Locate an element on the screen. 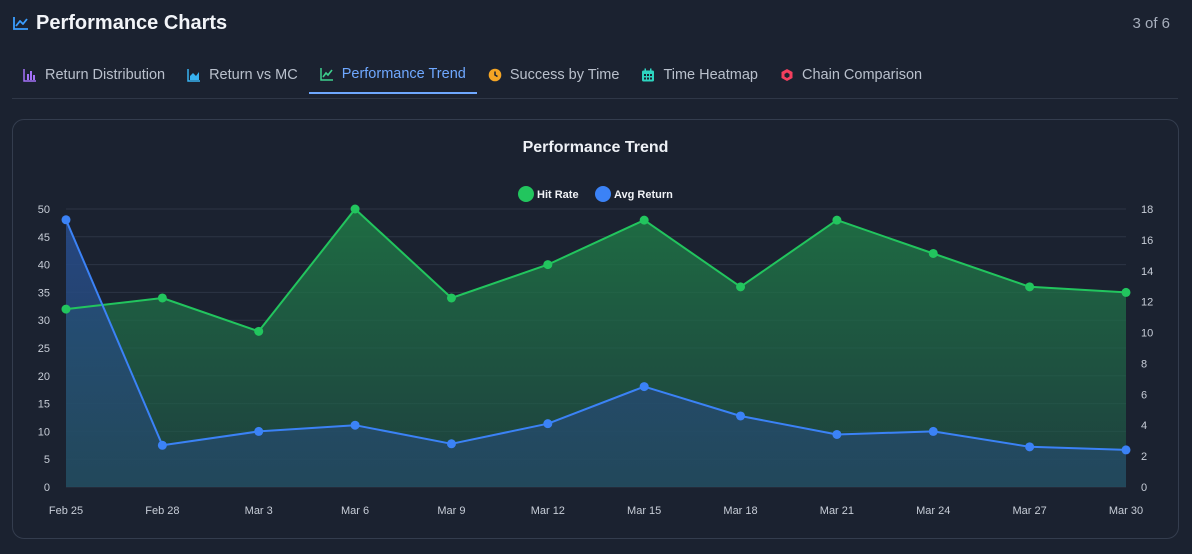 This screenshot has height=554, width=1192. tab-label: Success by Time is located at coordinates (564, 75).